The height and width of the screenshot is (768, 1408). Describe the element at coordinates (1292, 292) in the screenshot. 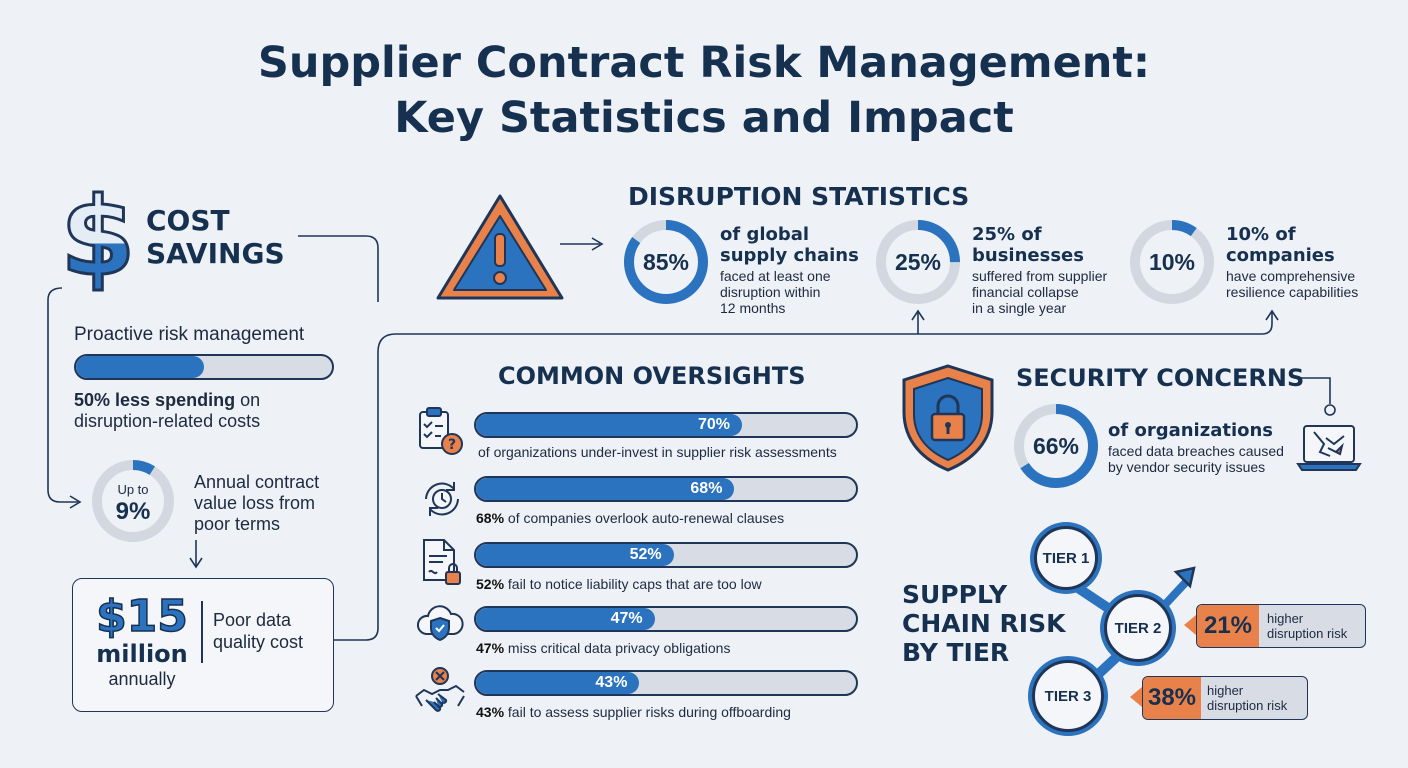

I see `stat-text-line: resilience capabilities` at that location.